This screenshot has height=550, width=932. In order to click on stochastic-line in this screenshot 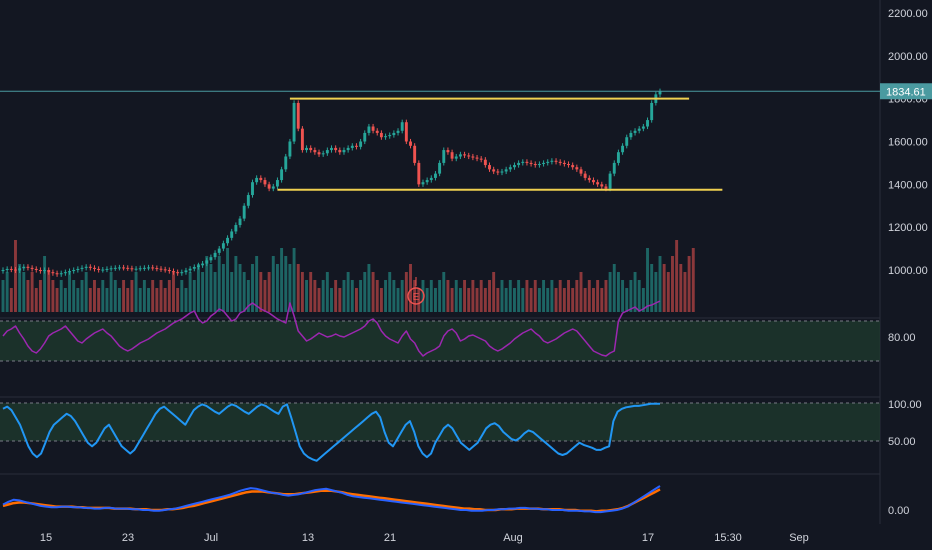, I will do `click(331, 432)`.